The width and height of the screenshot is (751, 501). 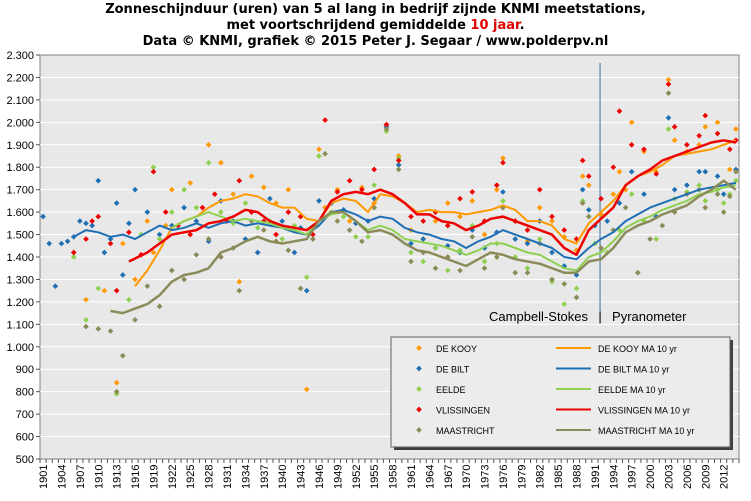 I want to click on x-tick-label: 1958, so click(x=394, y=477).